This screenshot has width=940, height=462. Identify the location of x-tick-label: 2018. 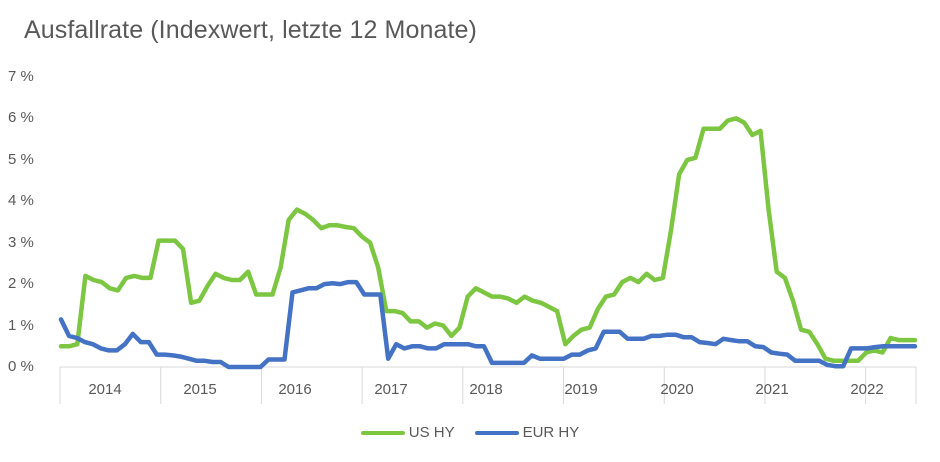
(486, 389).